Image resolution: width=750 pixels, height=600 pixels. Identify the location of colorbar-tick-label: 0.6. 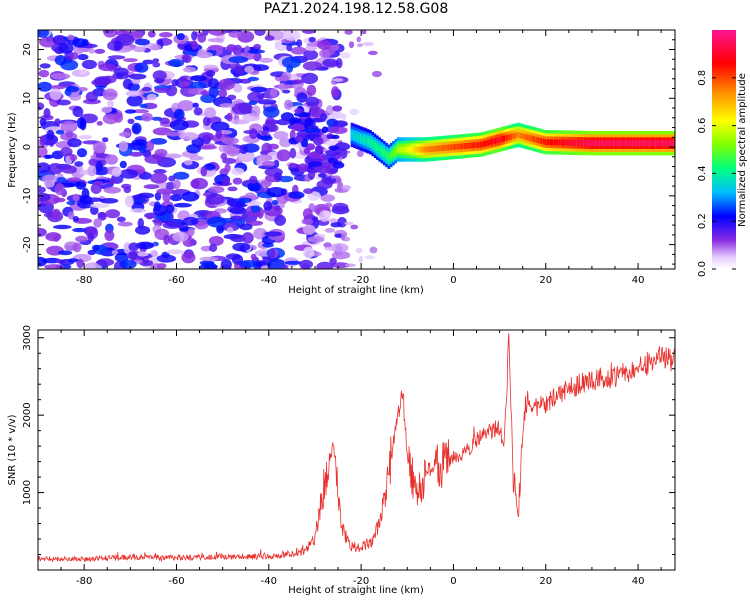
(702, 126).